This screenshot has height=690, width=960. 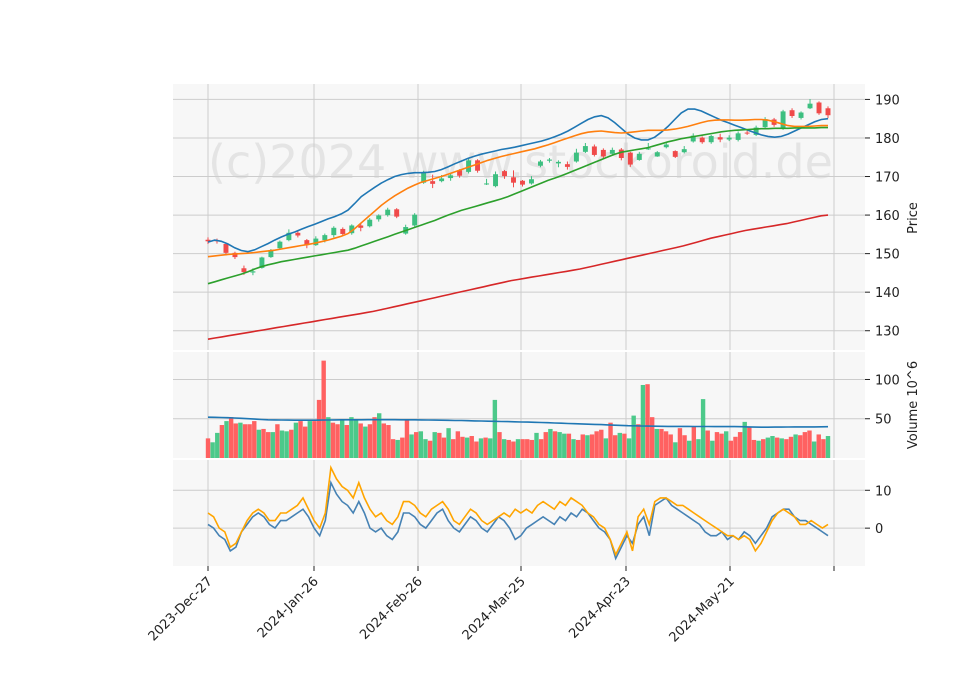 I want to click on x-tick-label: 2024-Jan-26, so click(x=288, y=607).